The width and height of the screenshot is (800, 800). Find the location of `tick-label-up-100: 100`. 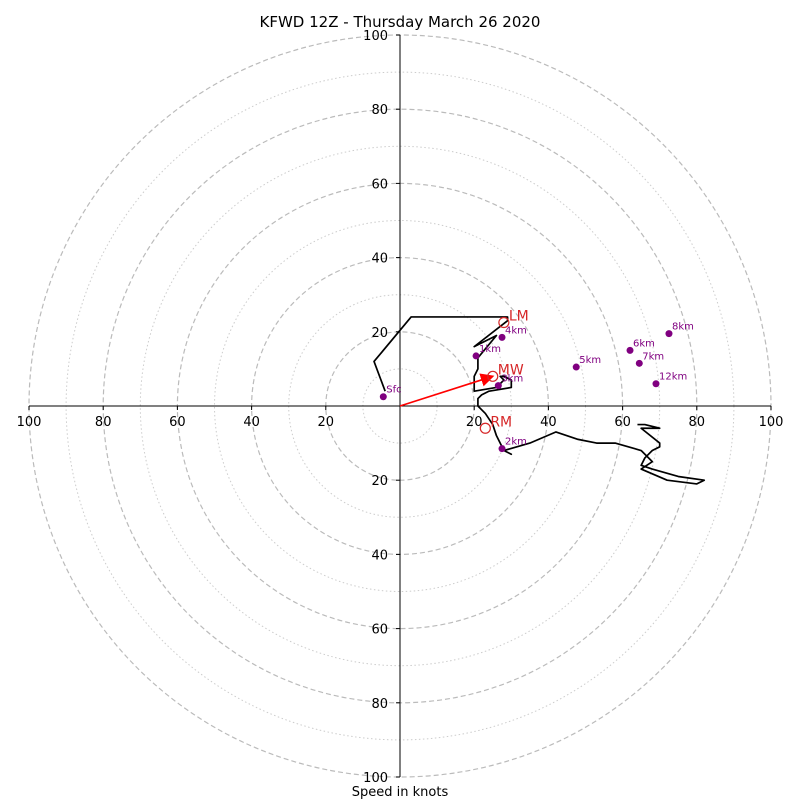

tick-label-up-100: 100 is located at coordinates (375, 36).